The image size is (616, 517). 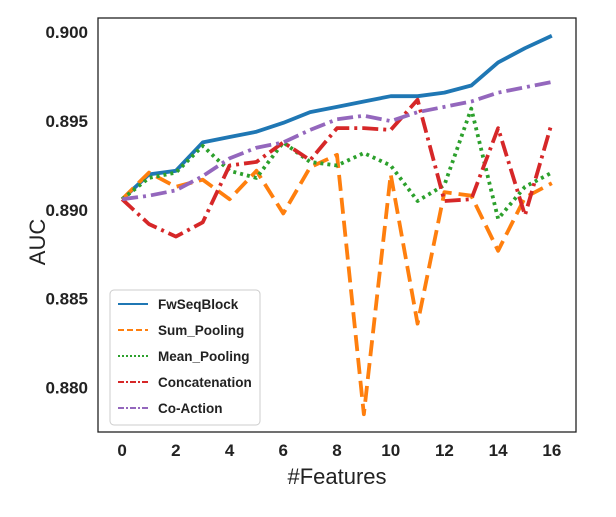 What do you see at coordinates (498, 450) in the screenshot?
I see `x-tick-label: 14` at bounding box center [498, 450].